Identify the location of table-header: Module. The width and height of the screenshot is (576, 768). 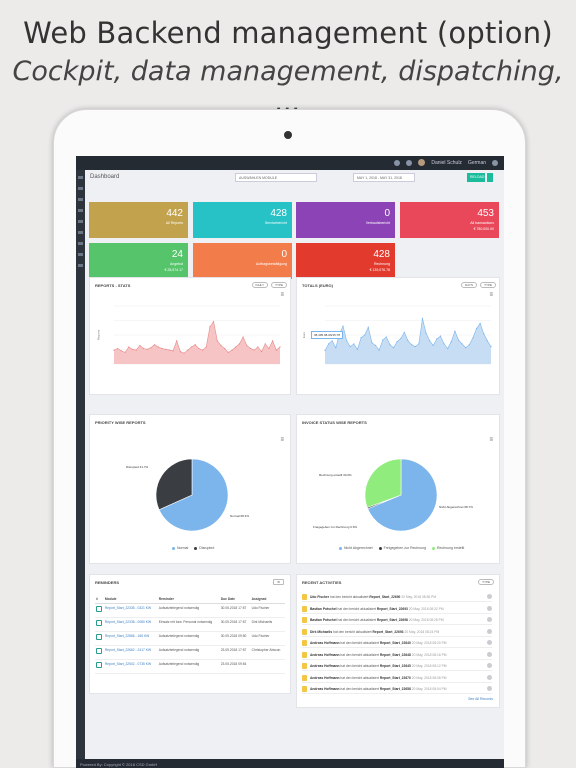
(130, 599).